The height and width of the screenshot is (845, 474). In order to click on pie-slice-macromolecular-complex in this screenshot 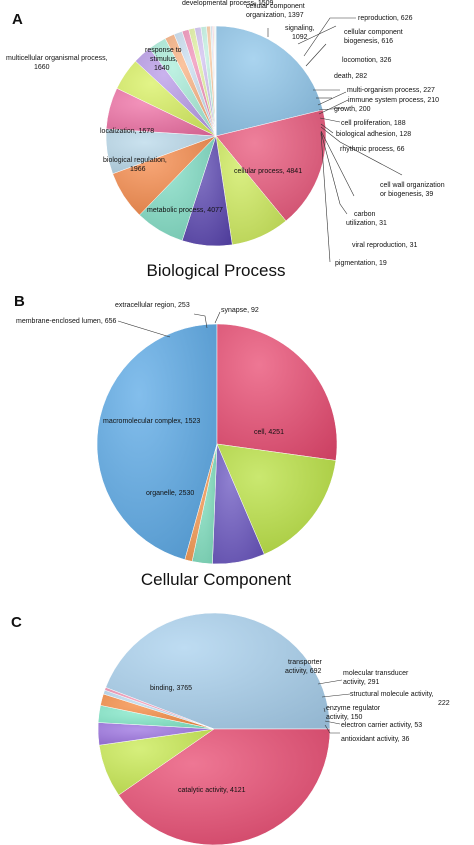, I will do `click(276, 499)`.